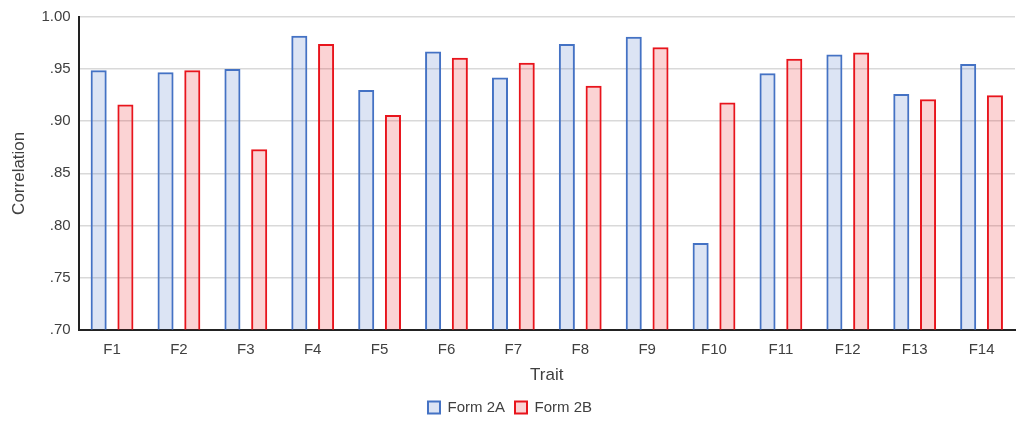 The image size is (1030, 425). I want to click on x-tick-label: F6, so click(446, 348).